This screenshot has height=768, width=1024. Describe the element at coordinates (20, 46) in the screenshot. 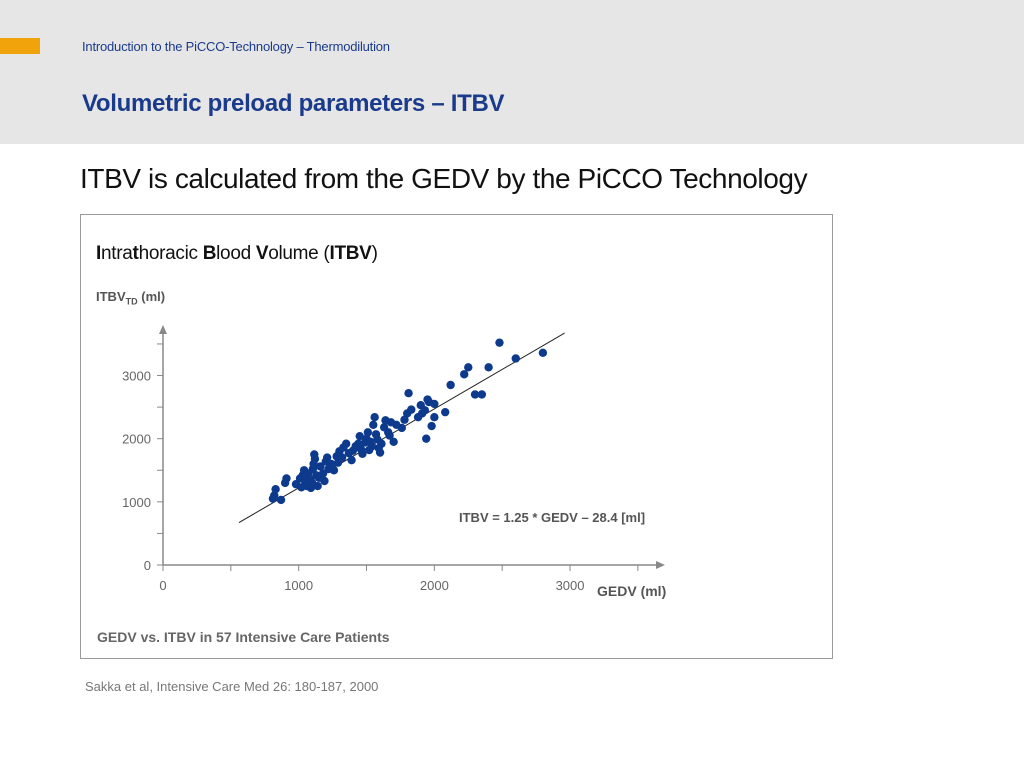

I see `accent-bar` at that location.